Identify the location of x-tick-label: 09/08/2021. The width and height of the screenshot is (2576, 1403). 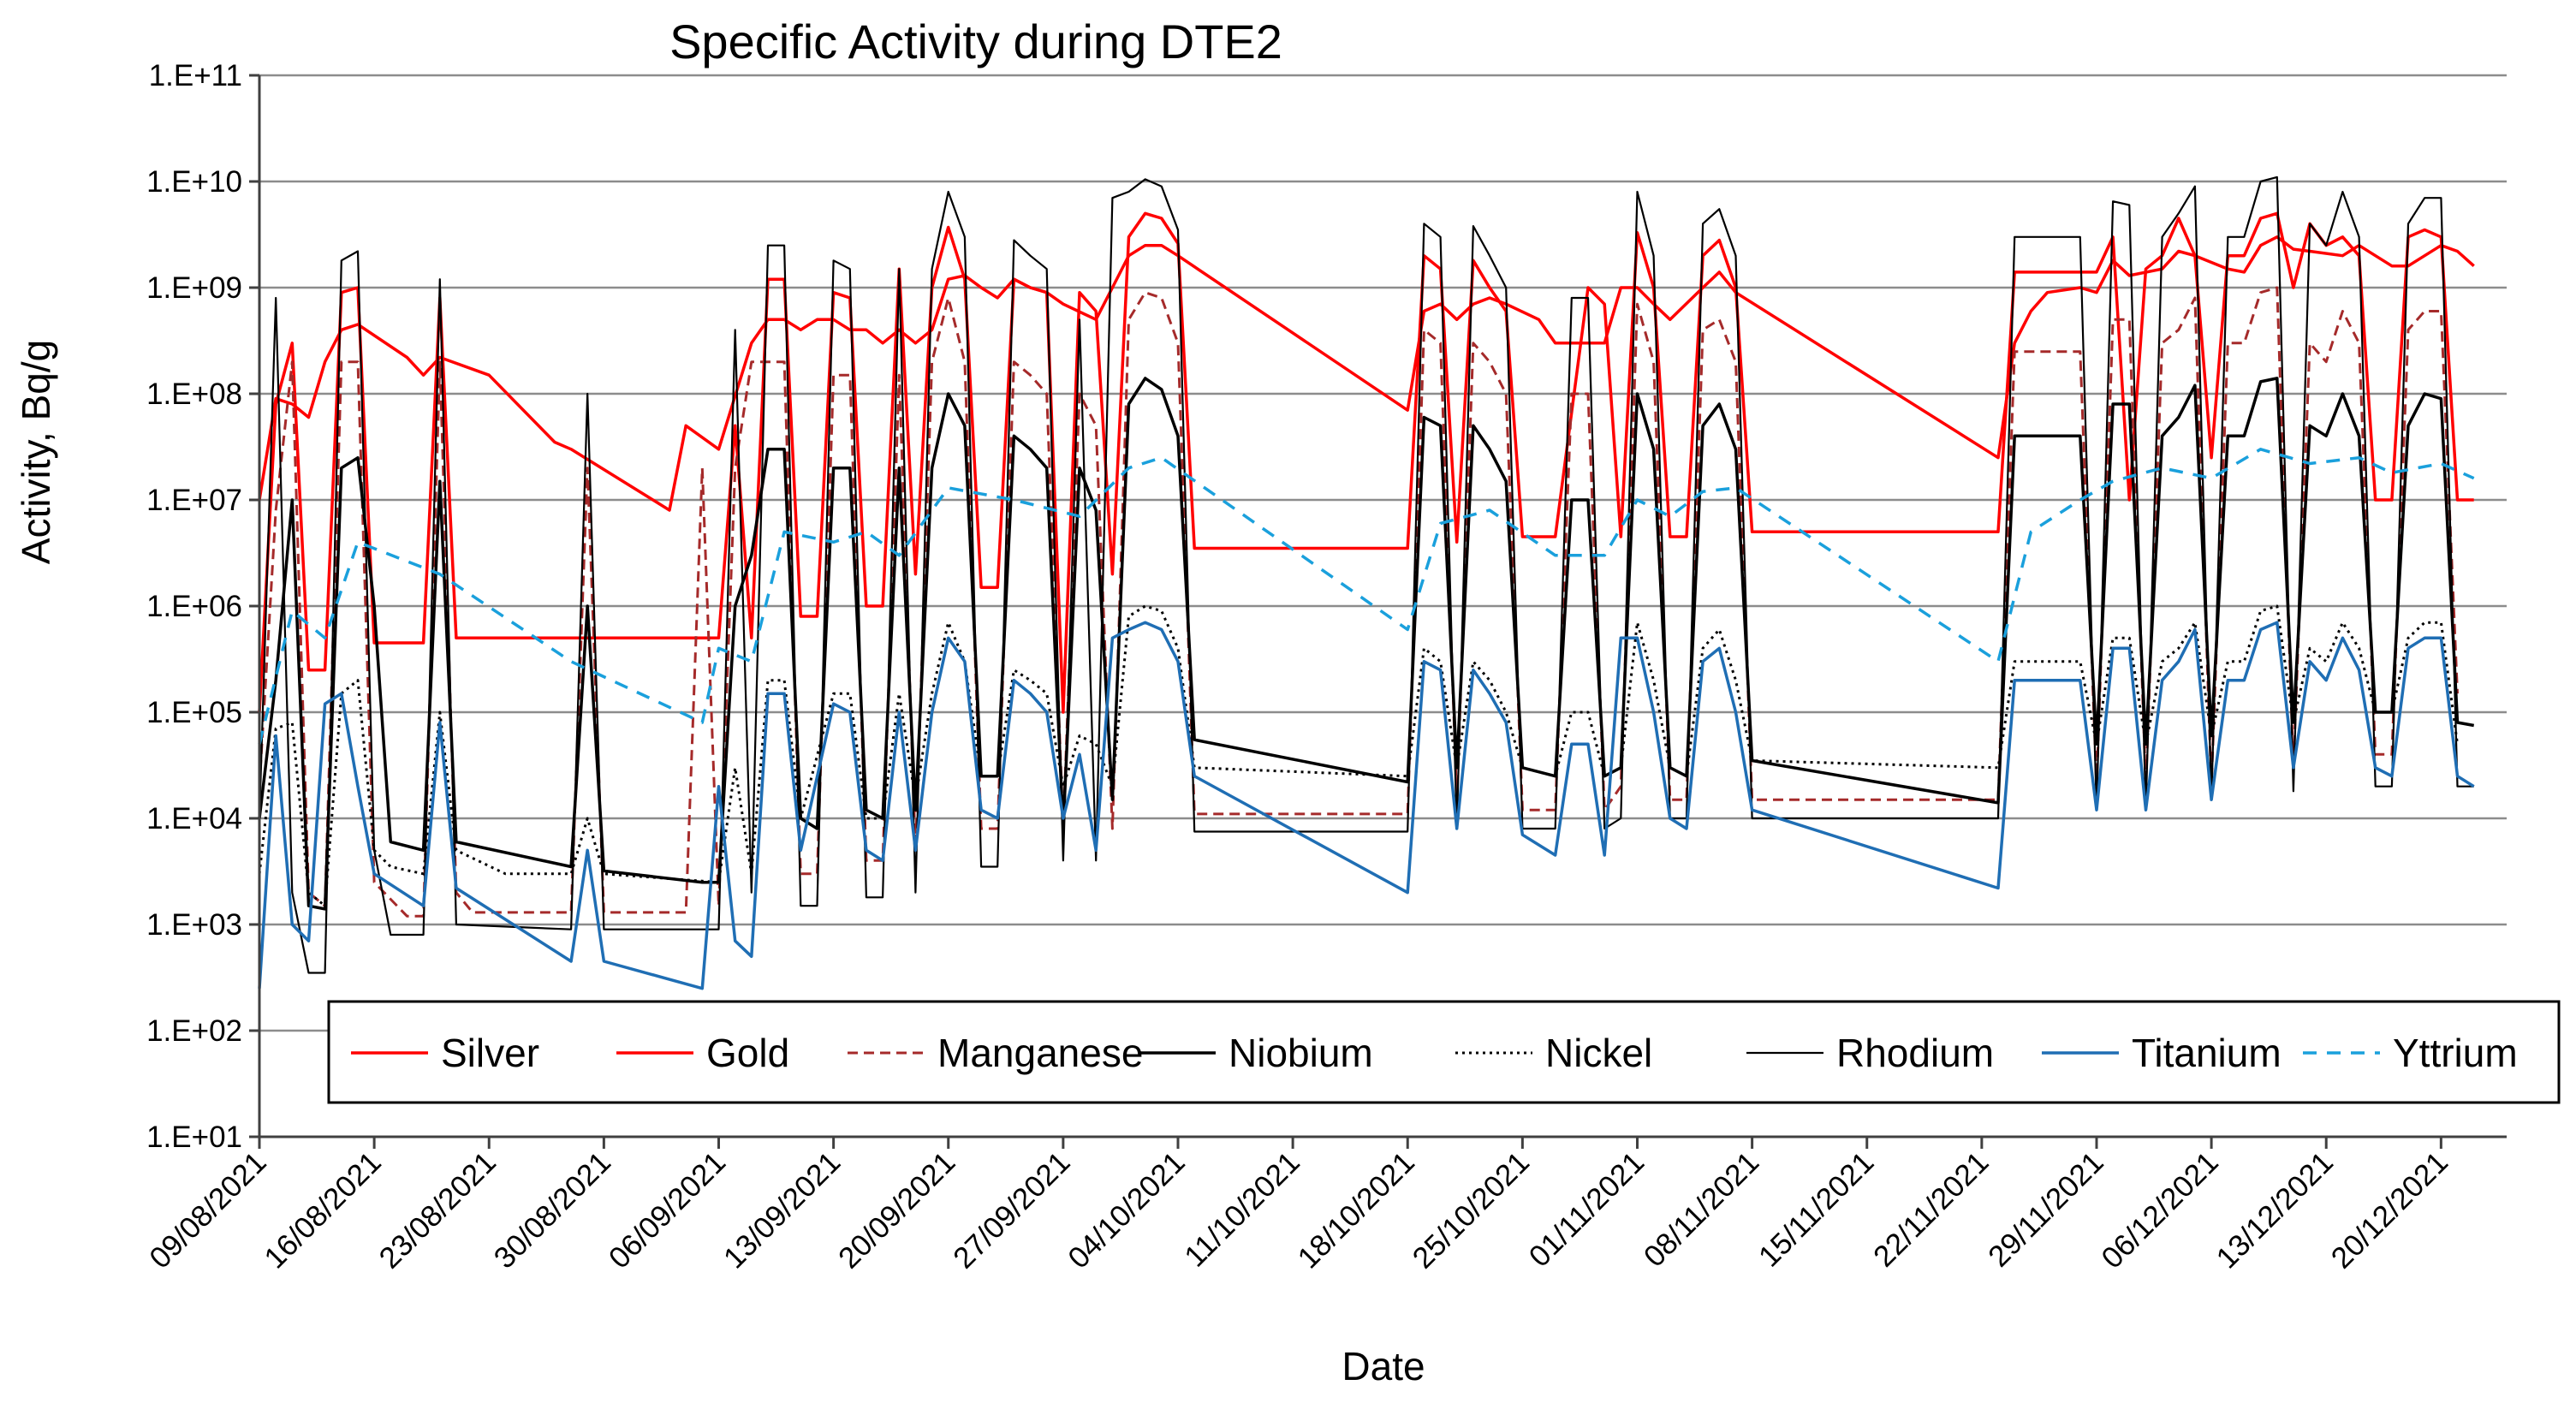
(208, 1210).